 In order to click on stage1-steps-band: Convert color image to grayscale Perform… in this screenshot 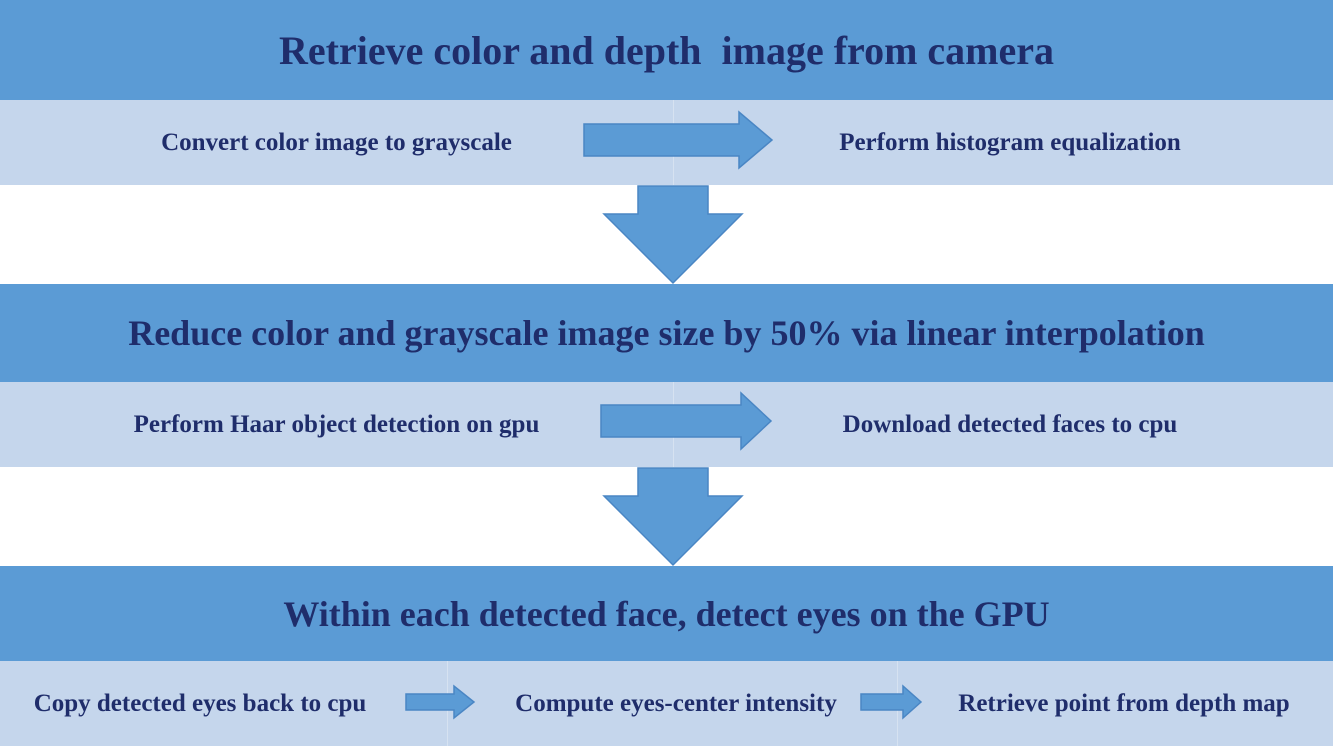, I will do `click(666, 142)`.